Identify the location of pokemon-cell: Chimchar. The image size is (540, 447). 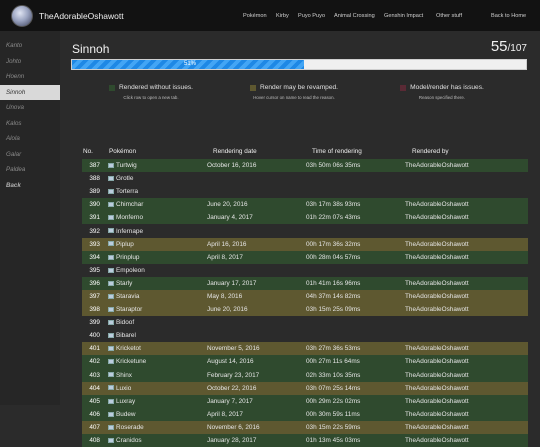
(155, 204).